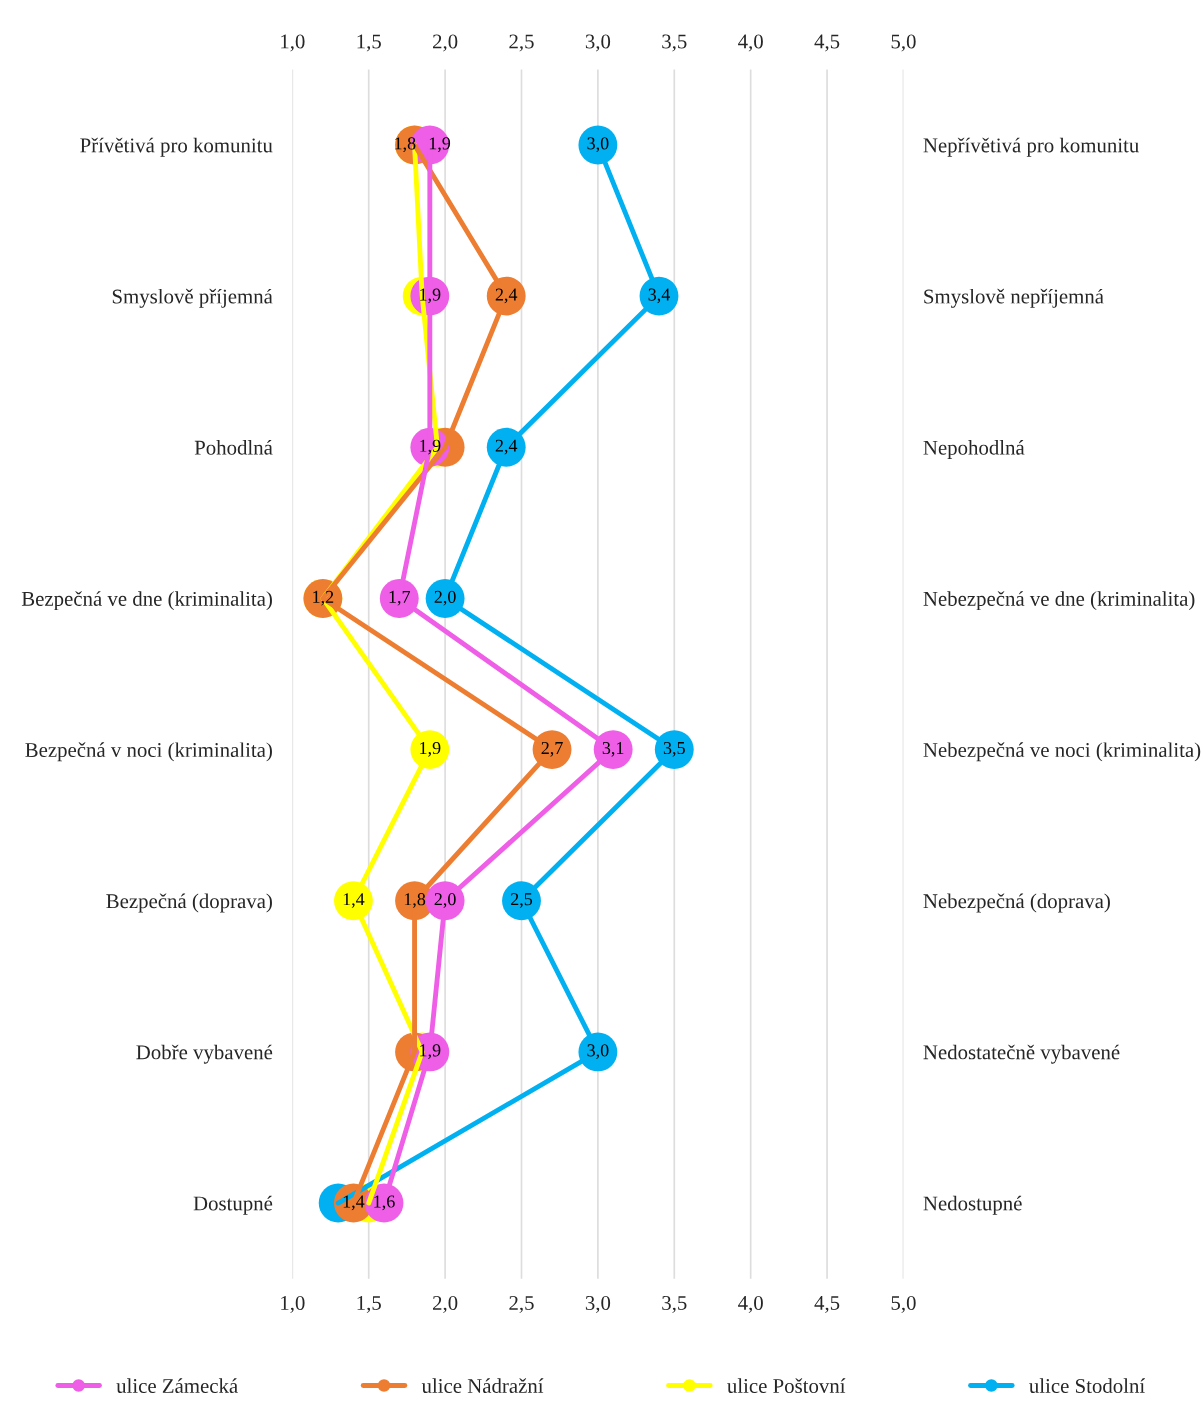  Describe the element at coordinates (827, 1304) in the screenshot. I see `x-tick-label: 4,5` at that location.